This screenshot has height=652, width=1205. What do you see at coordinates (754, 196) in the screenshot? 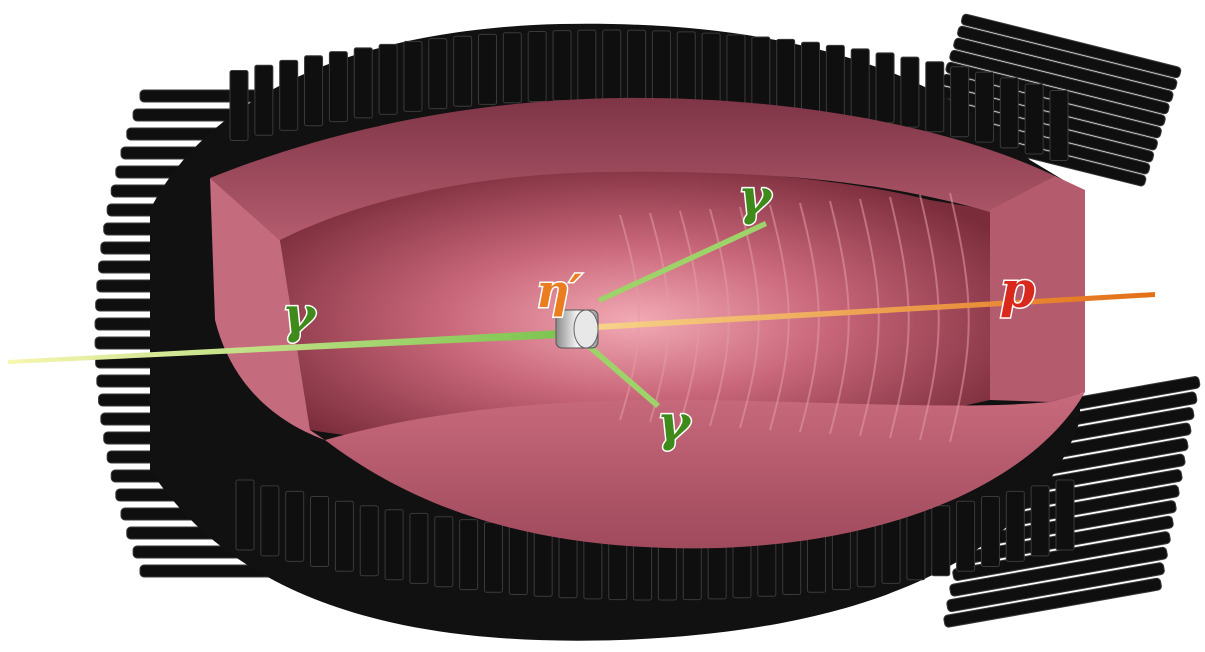
I see `gamma-label-upper: γ` at bounding box center [754, 196].